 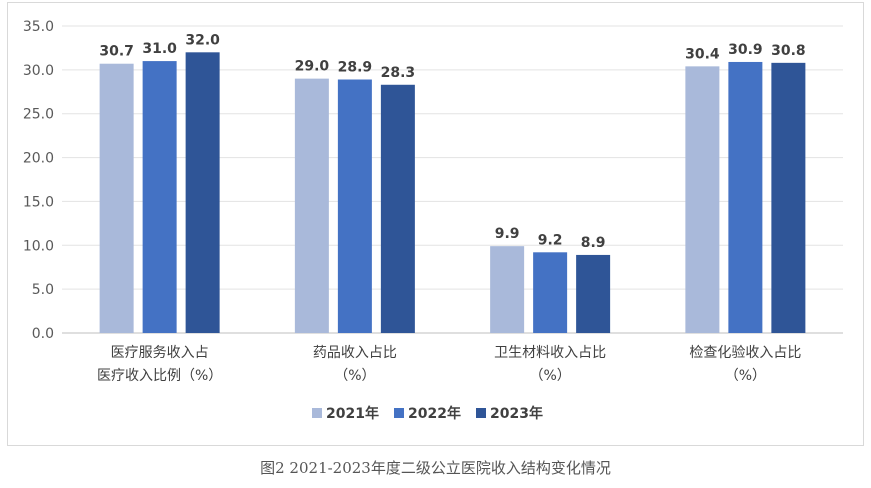 I want to click on y-tick-label: 15.0, so click(x=38, y=202).